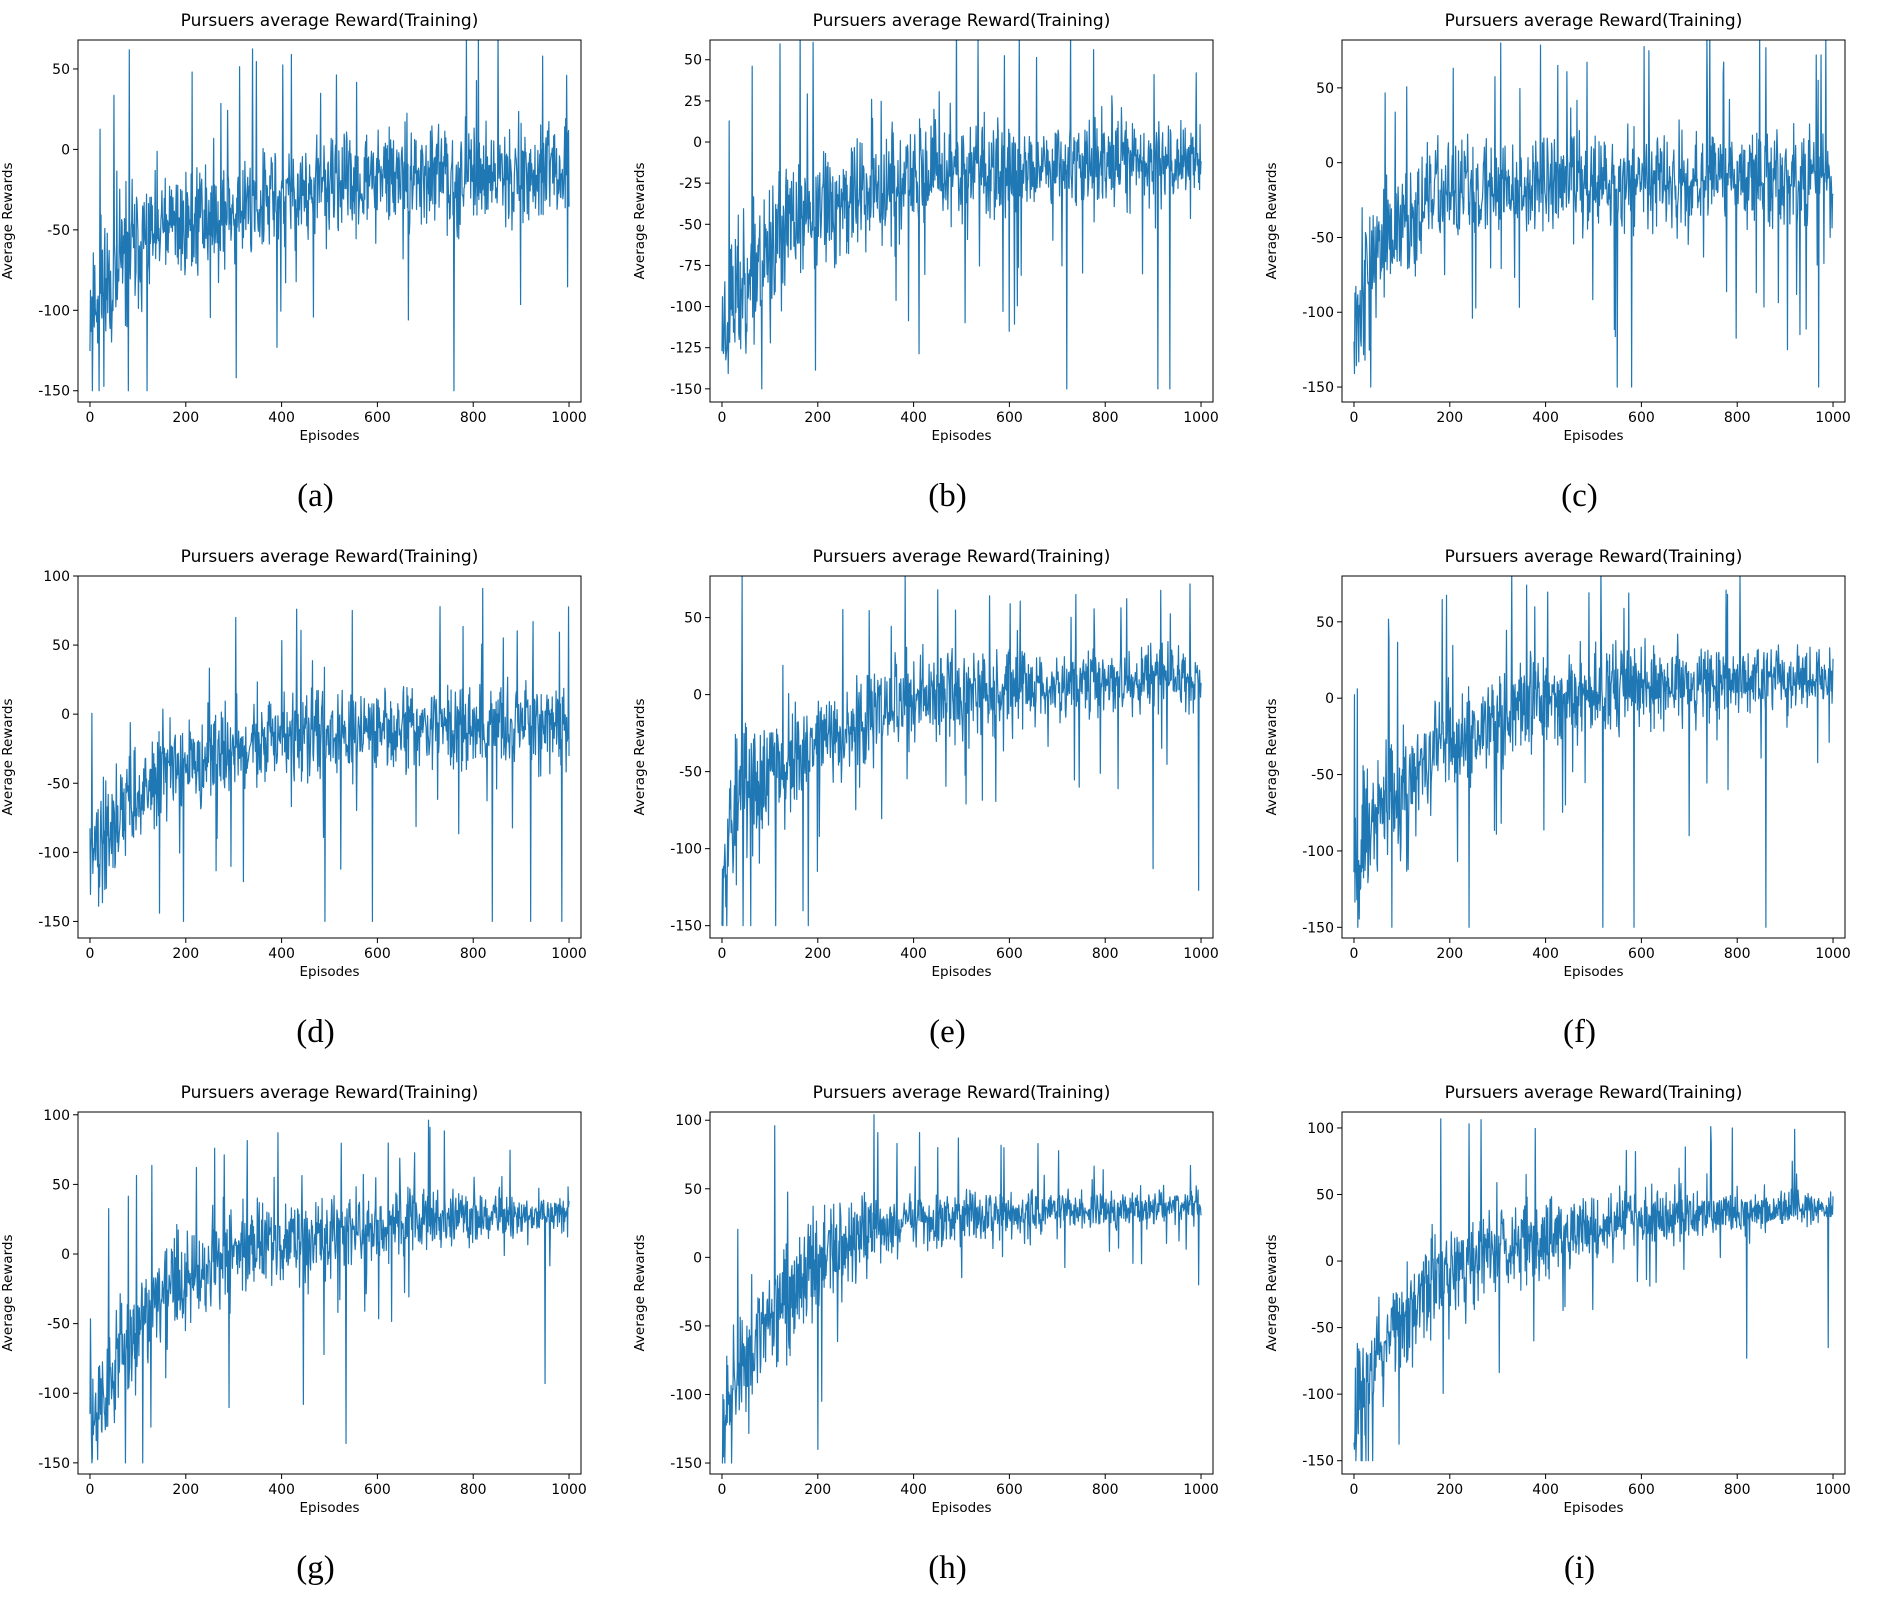 This screenshot has height=1610, width=1895. Describe the element at coordinates (315, 496) in the screenshot. I see `panel-caption: (a)` at that location.